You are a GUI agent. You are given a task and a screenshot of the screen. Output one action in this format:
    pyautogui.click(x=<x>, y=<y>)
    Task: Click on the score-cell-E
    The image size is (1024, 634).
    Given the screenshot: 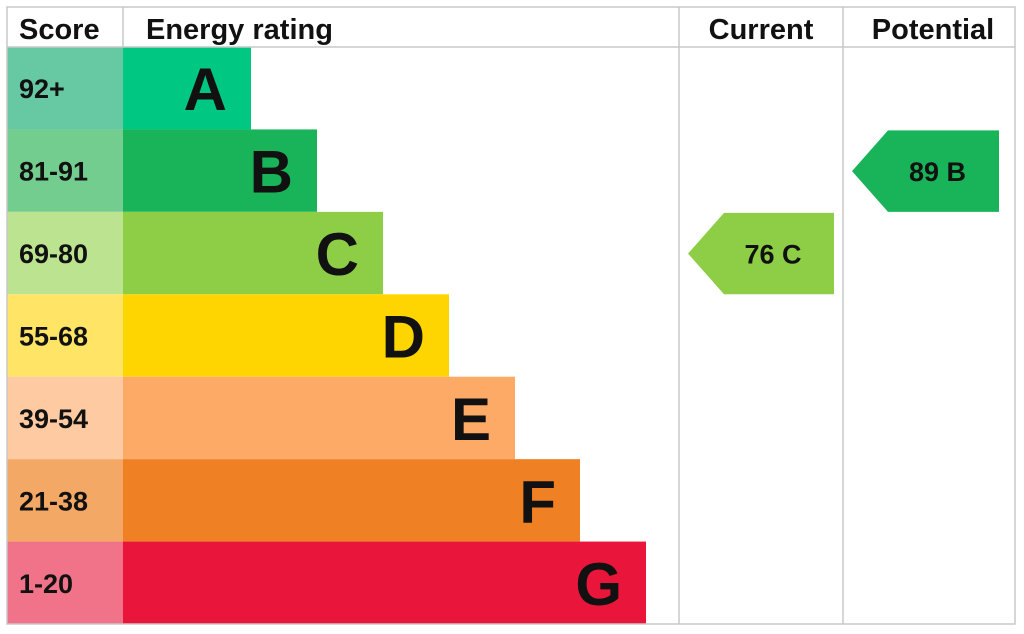 What is the action you would take?
    pyautogui.click(x=65, y=418)
    